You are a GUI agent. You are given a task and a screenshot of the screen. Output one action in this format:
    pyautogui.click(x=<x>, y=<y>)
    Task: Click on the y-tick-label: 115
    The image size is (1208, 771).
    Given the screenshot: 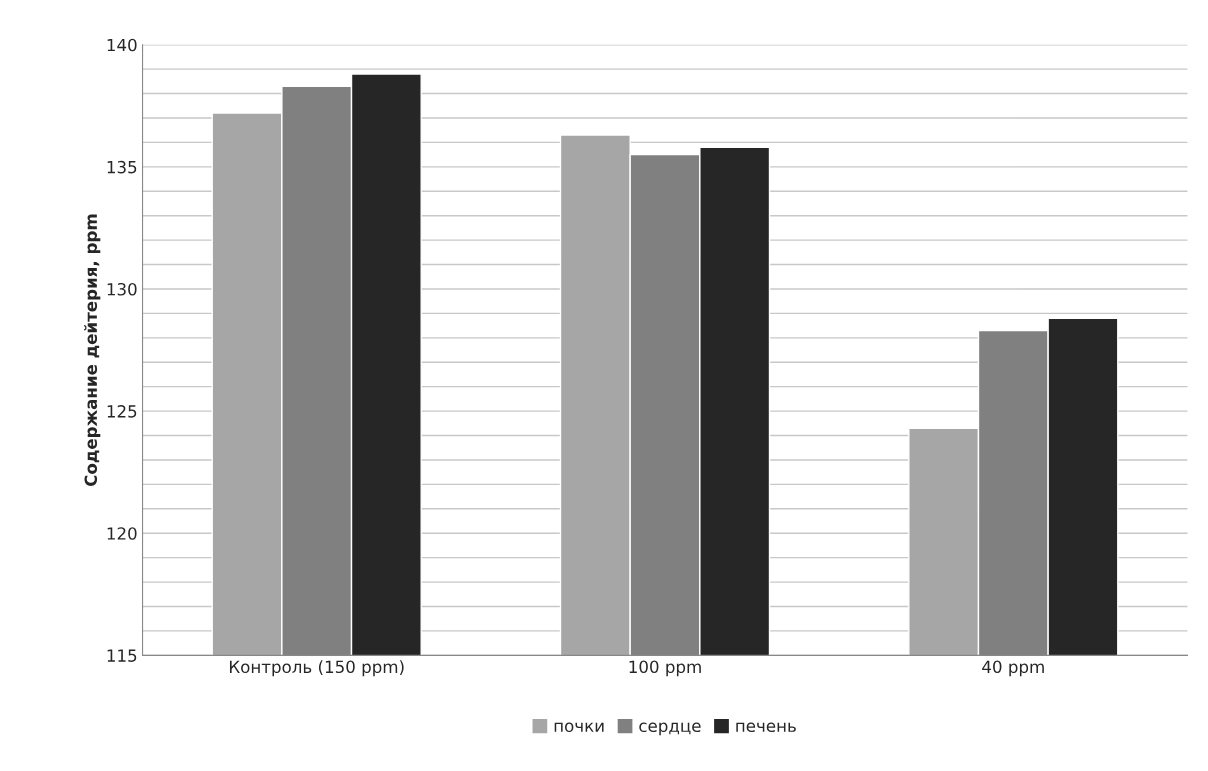 What is the action you would take?
    pyautogui.click(x=122, y=655)
    